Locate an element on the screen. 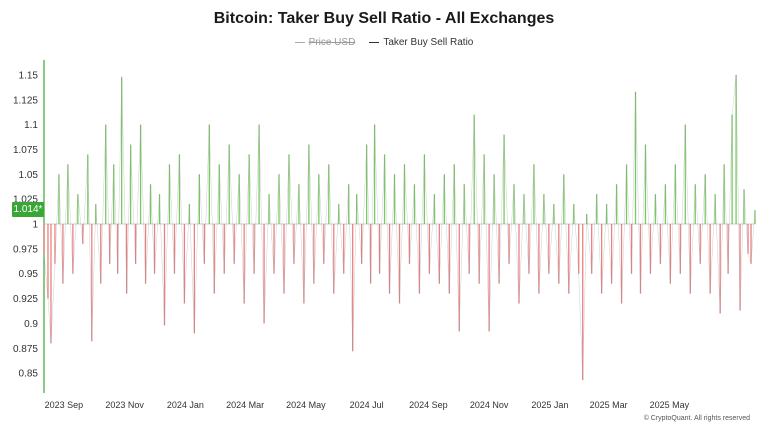 This screenshot has height=432, width=768. x-tick-label: 2024 May is located at coordinates (306, 405).